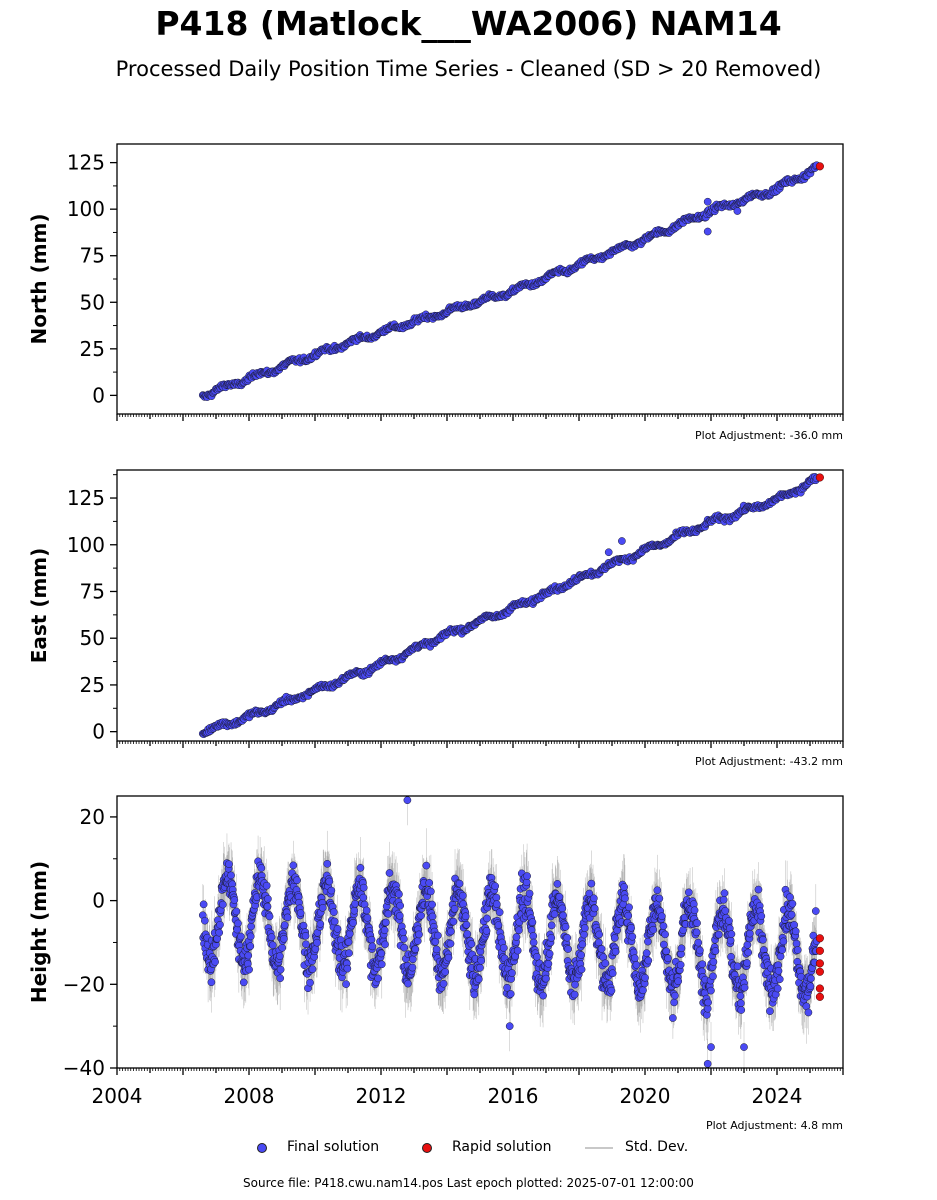 This screenshot has width=937, height=1200. Describe the element at coordinates (769, 761) in the screenshot. I see `plot-adjustment-note: Plot Adjustment: -43.2 mm` at that location.